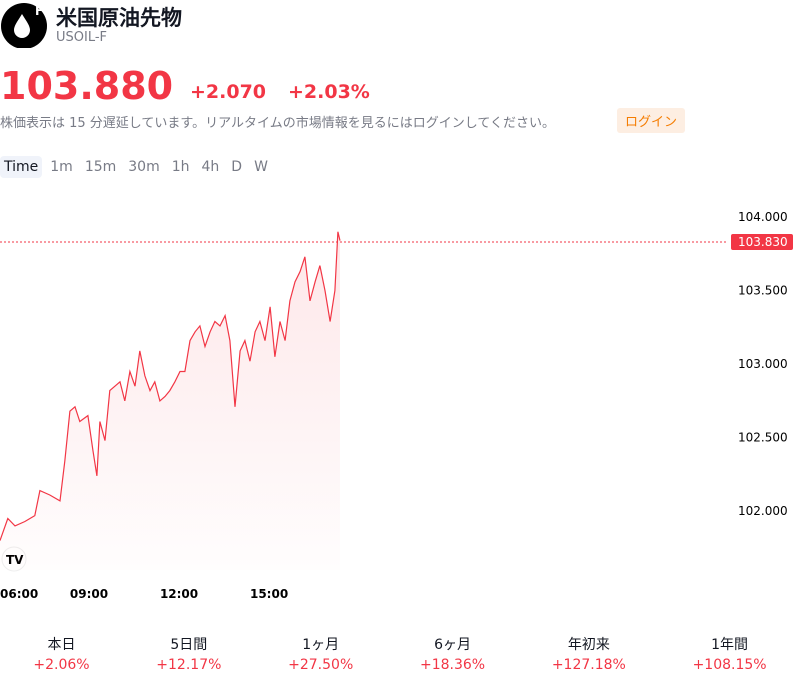  Describe the element at coordinates (321, 645) in the screenshot. I see `period-label: 1ヶ月` at that location.